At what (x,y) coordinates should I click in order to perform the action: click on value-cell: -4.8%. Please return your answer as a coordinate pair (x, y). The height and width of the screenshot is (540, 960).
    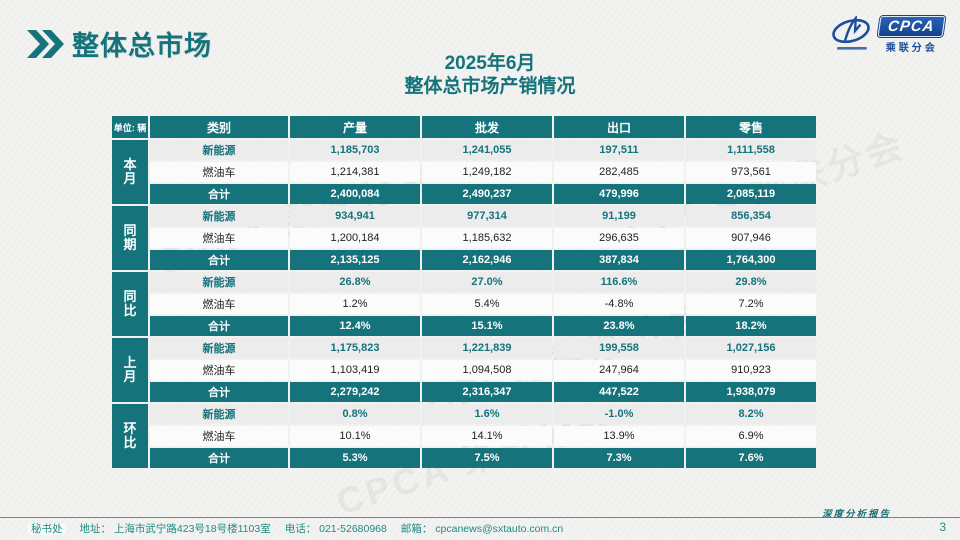
    Looking at the image, I should click on (619, 304).